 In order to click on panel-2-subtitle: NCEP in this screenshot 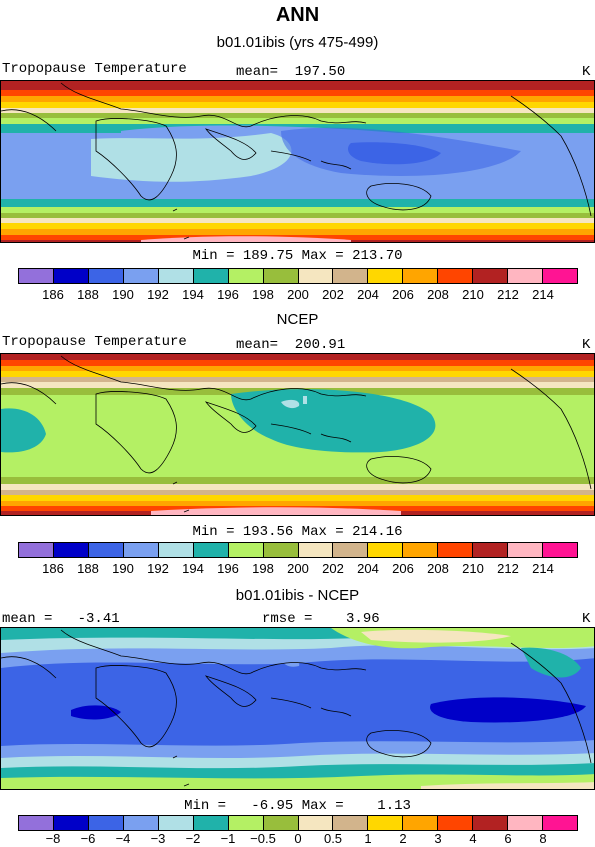, I will do `click(297, 319)`.